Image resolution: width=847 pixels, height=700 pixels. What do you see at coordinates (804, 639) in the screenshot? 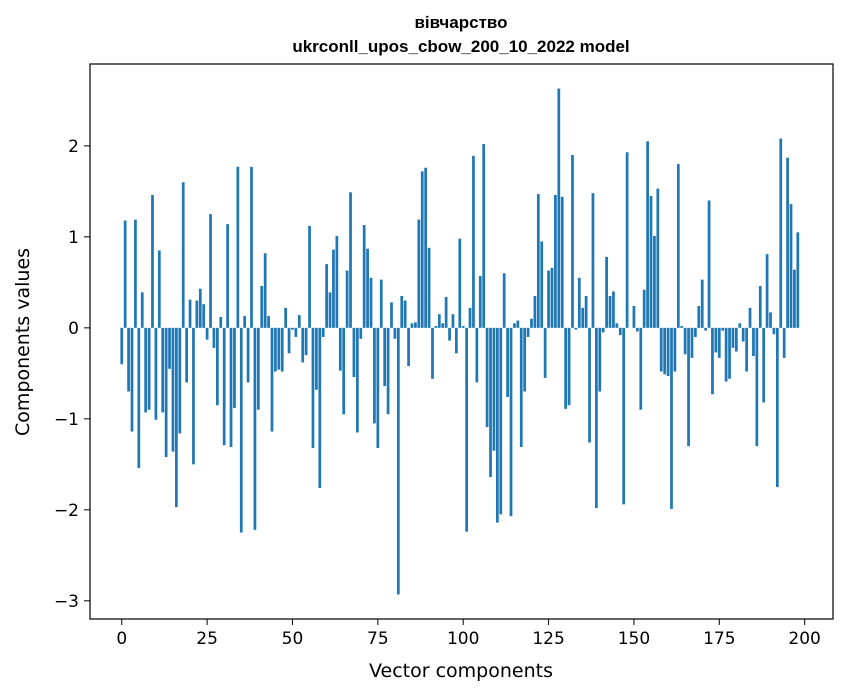
I see `x-tick-label: 200` at bounding box center [804, 639].